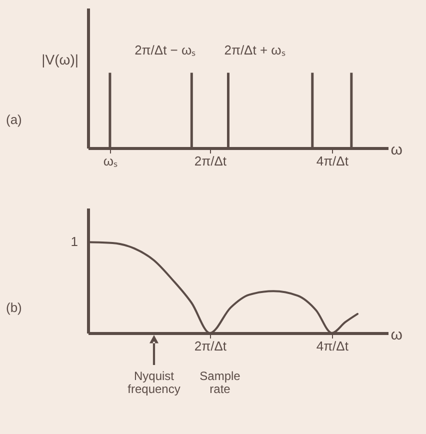  What do you see at coordinates (220, 382) in the screenshot?
I see `text: Sample rate` at bounding box center [220, 382].